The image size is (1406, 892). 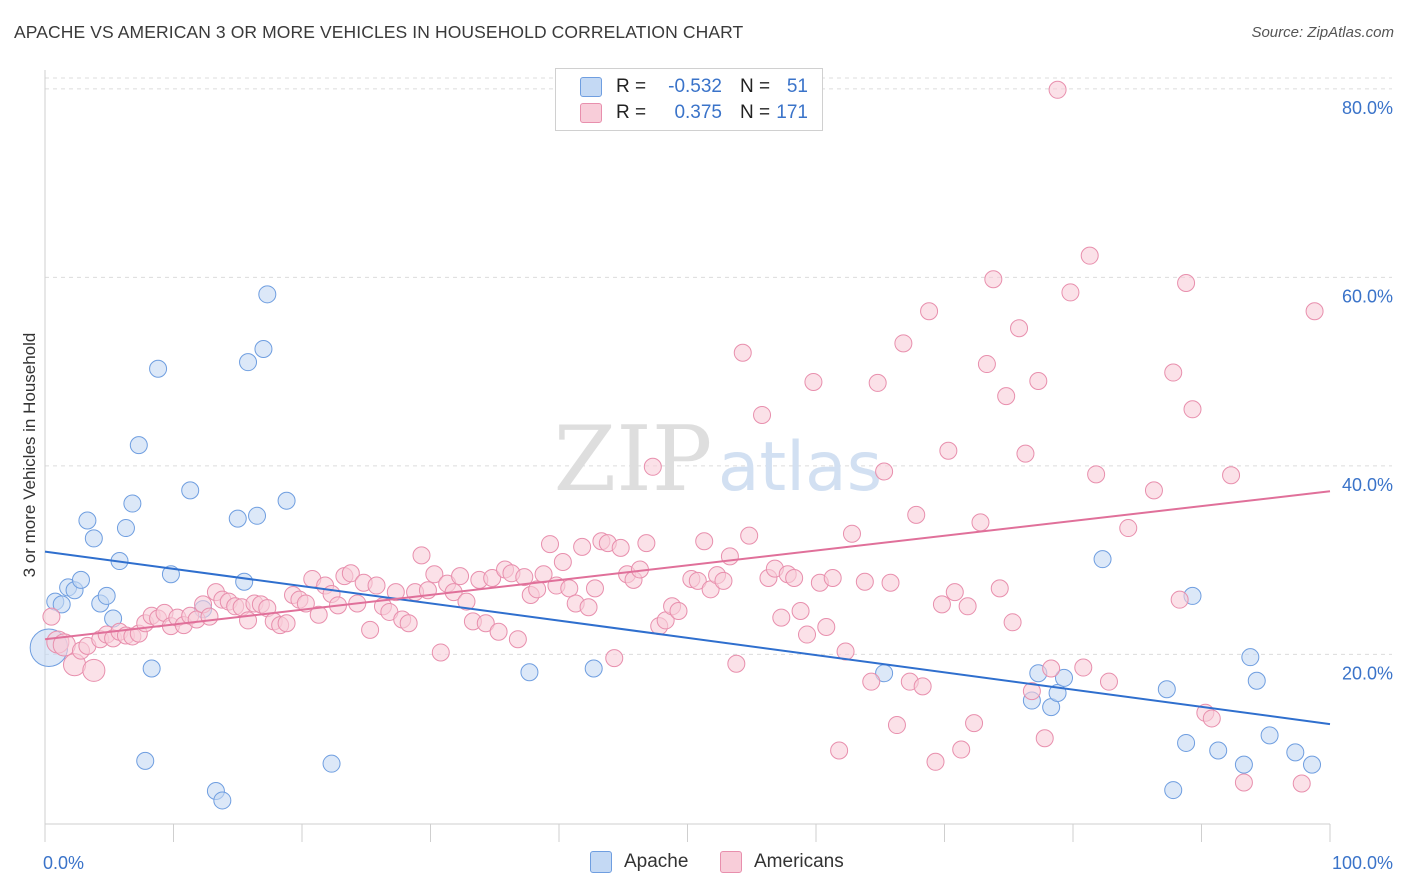 What do you see at coordinates (601, 862) in the screenshot?
I see `bottom-legend-swatch-apache` at bounding box center [601, 862].